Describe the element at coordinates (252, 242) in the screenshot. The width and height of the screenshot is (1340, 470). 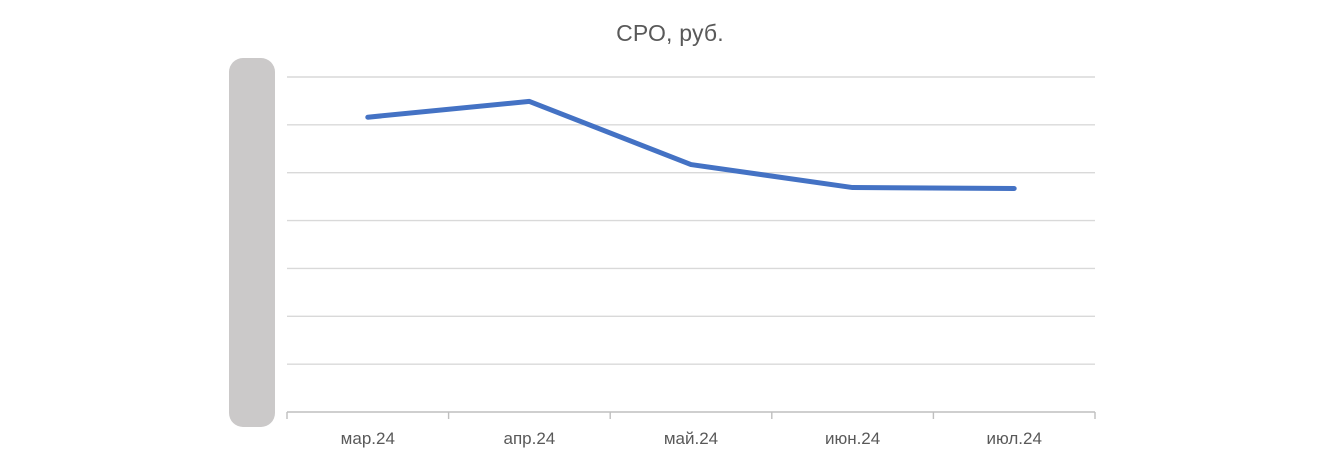
I see `y-axis-redaction-block` at that location.